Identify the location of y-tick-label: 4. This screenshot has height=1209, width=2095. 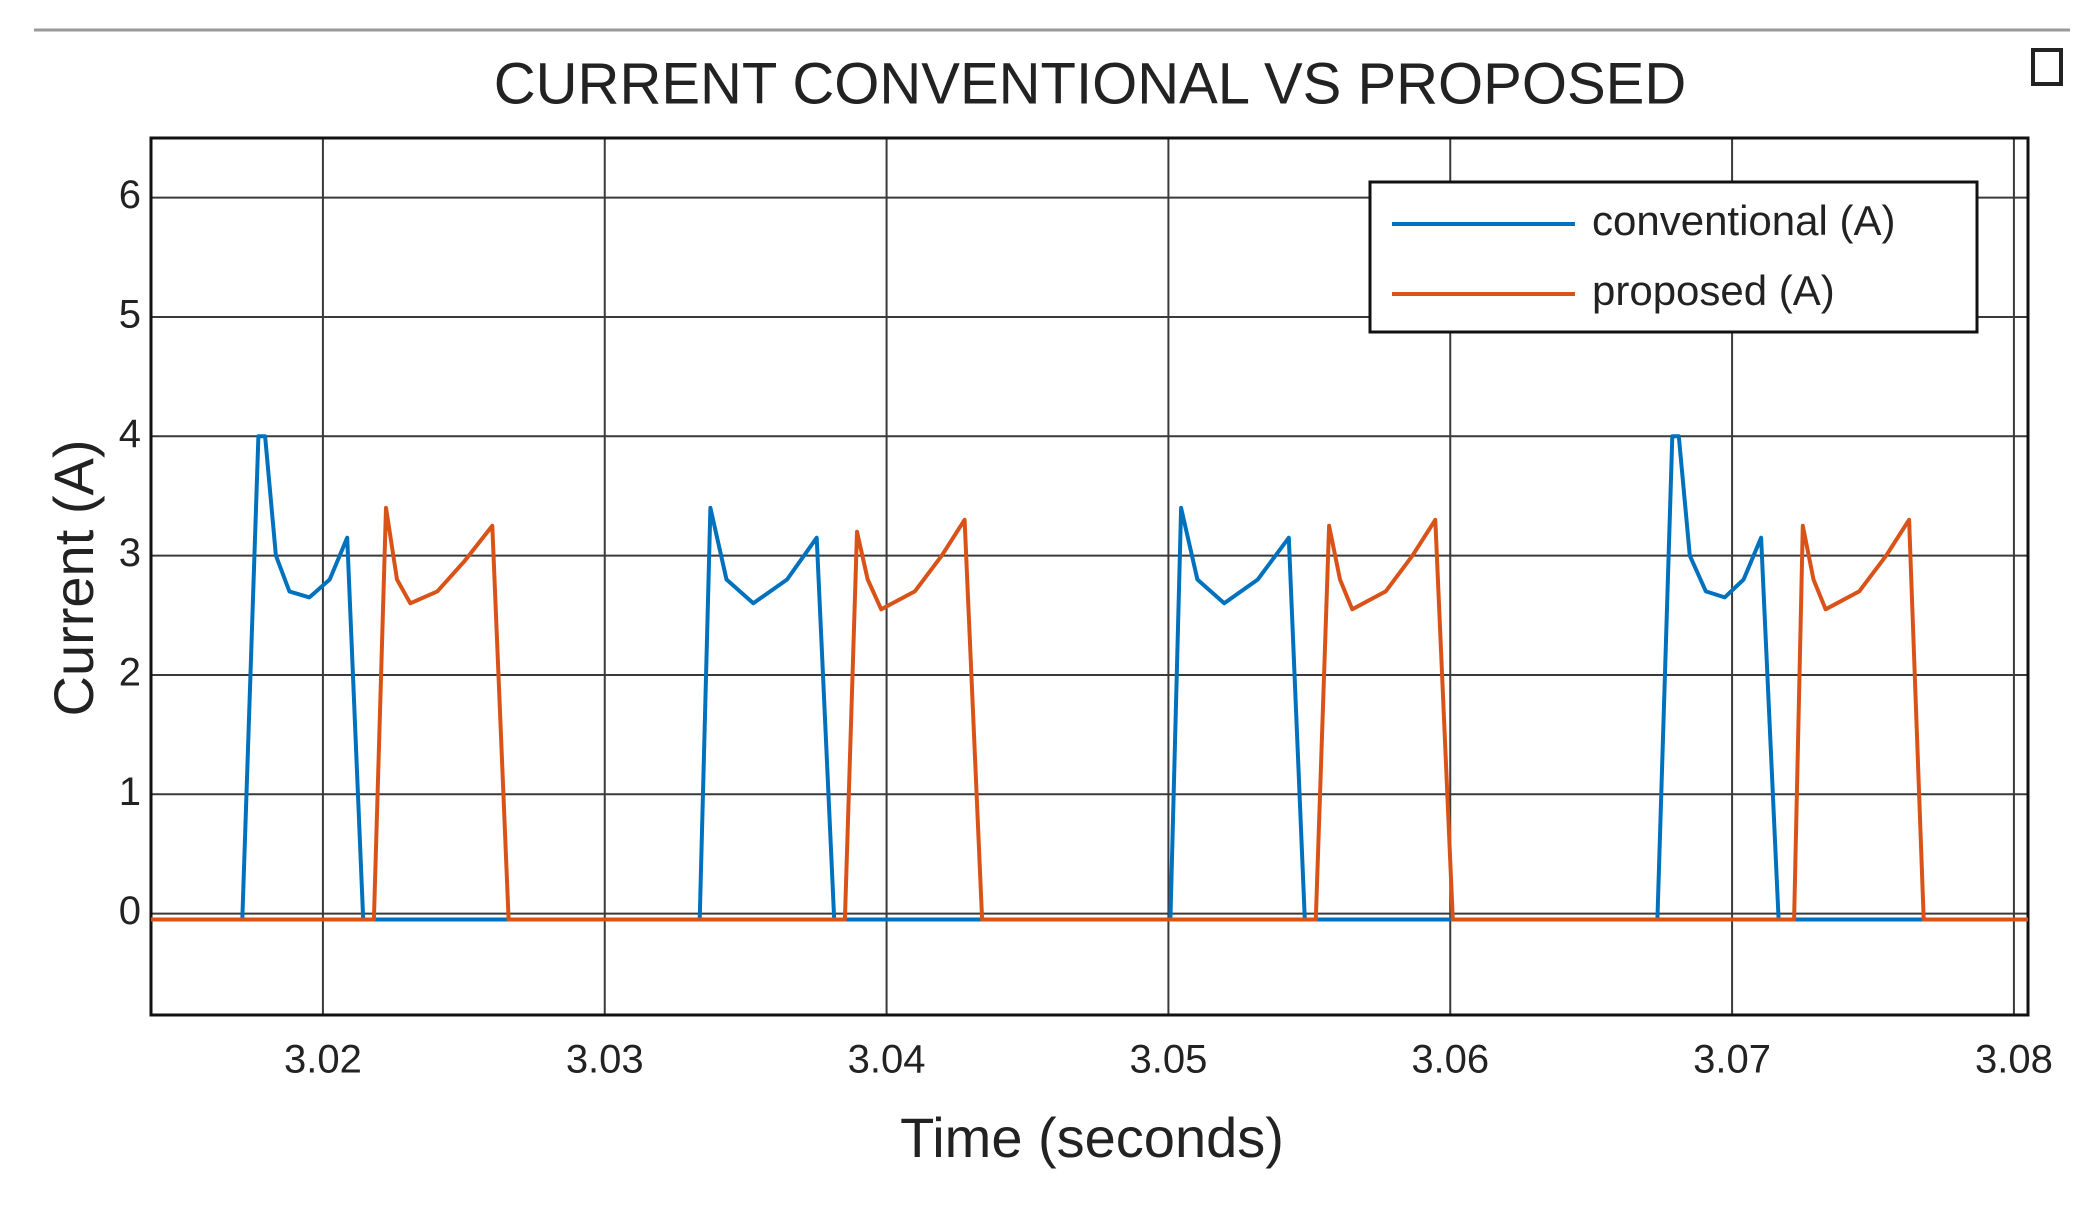
(130, 434).